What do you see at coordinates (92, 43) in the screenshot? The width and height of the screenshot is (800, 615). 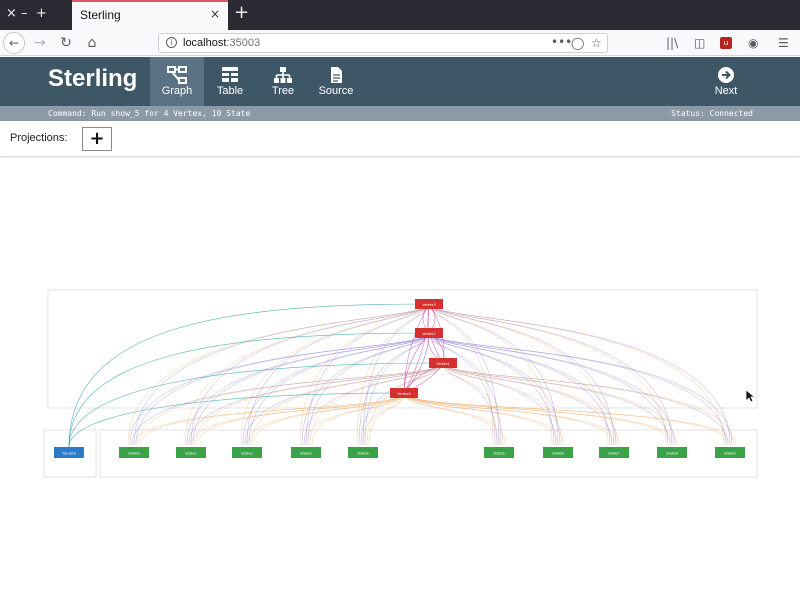 I see `home-icon: ⌂` at bounding box center [92, 43].